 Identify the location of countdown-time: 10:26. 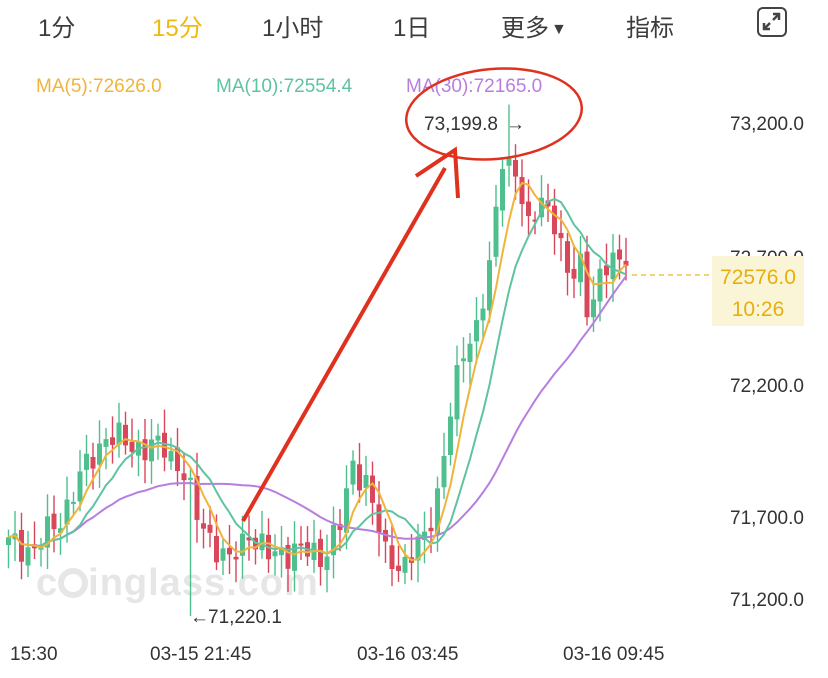
(758, 309).